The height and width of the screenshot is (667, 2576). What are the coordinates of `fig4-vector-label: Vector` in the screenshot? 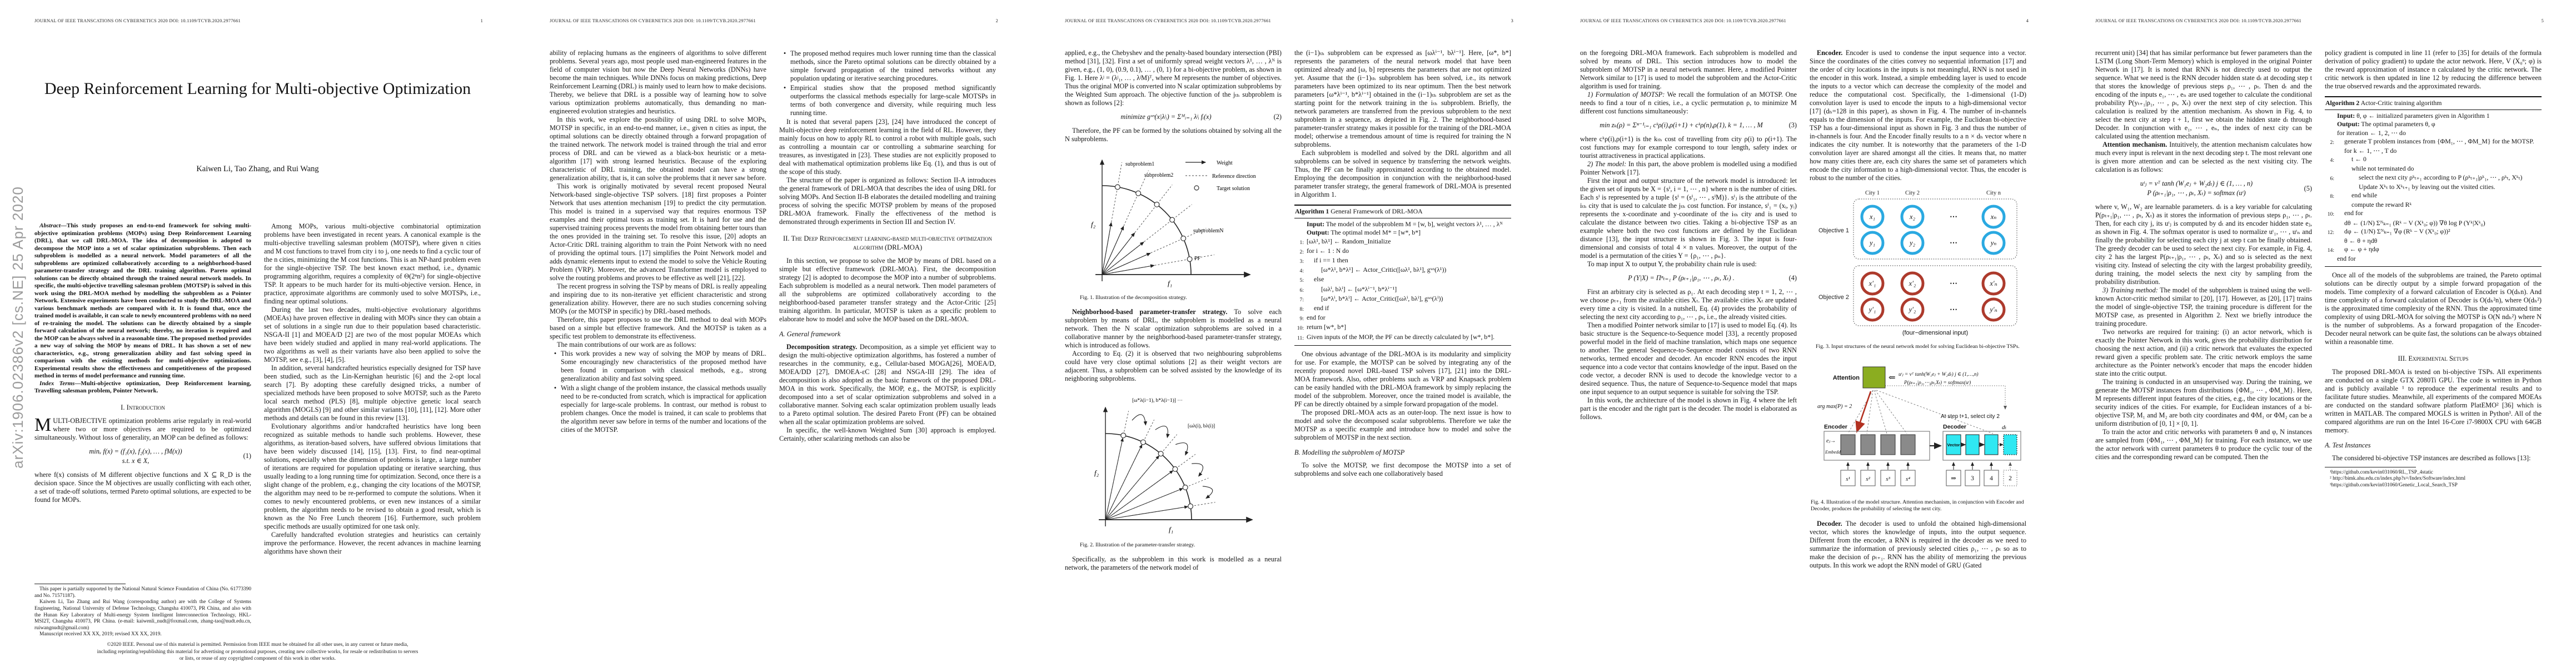 It's located at (1953, 444).